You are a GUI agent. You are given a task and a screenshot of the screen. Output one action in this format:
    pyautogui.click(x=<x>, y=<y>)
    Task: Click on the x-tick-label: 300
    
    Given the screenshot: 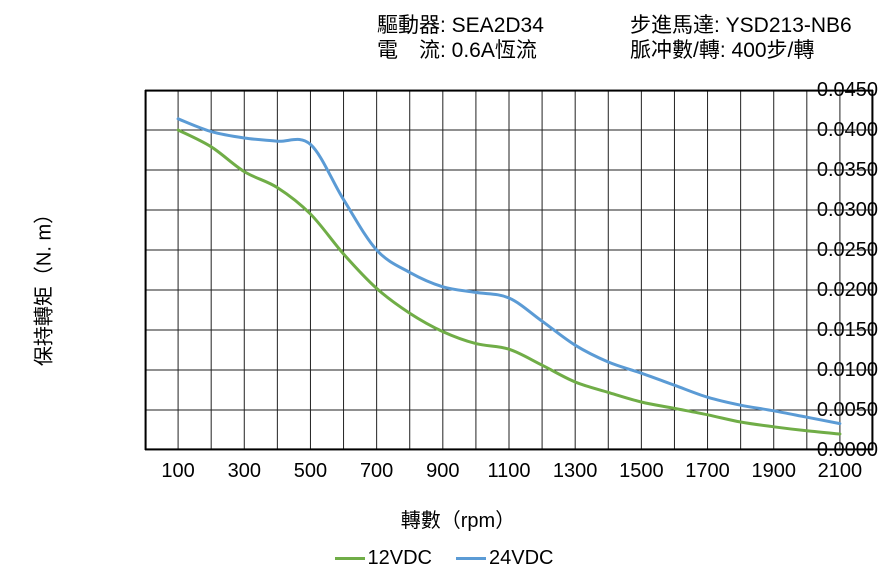 What is the action you would take?
    pyautogui.click(x=244, y=471)
    